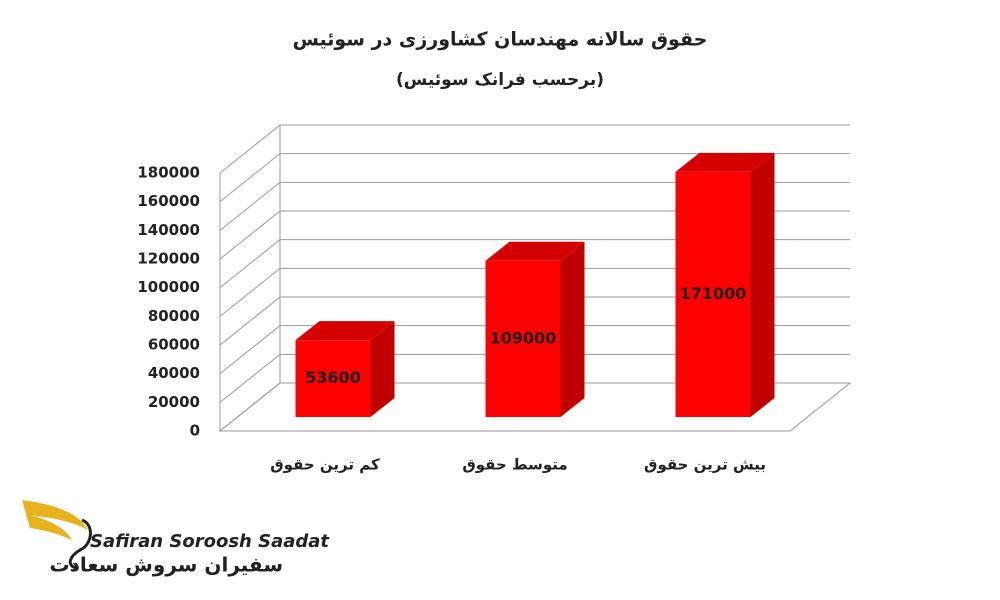 Image resolution: width=1000 pixels, height=600 pixels. Describe the element at coordinates (174, 316) in the screenshot. I see `y-tick-label: 80000` at that location.